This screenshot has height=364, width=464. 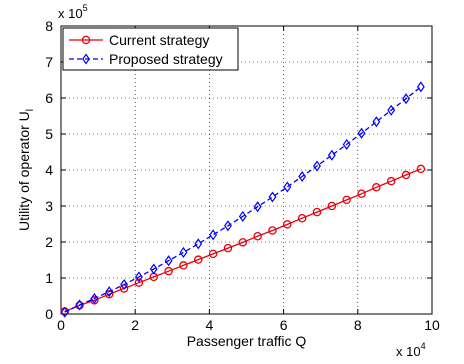 I want to click on legend-box, so click(x=150, y=49).